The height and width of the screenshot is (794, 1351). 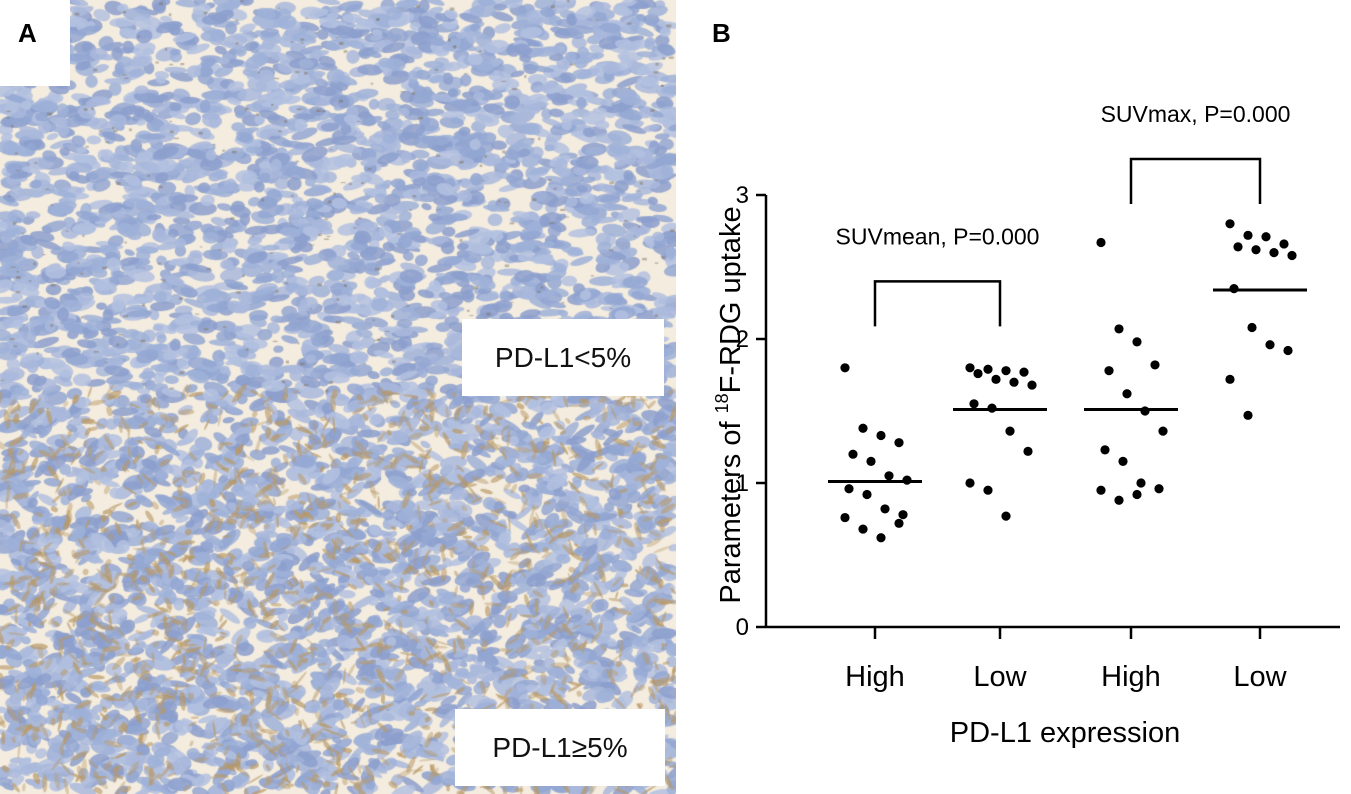 What do you see at coordinates (1196, 114) in the screenshot?
I see `significance-label: SUVmax, P=0.000` at bounding box center [1196, 114].